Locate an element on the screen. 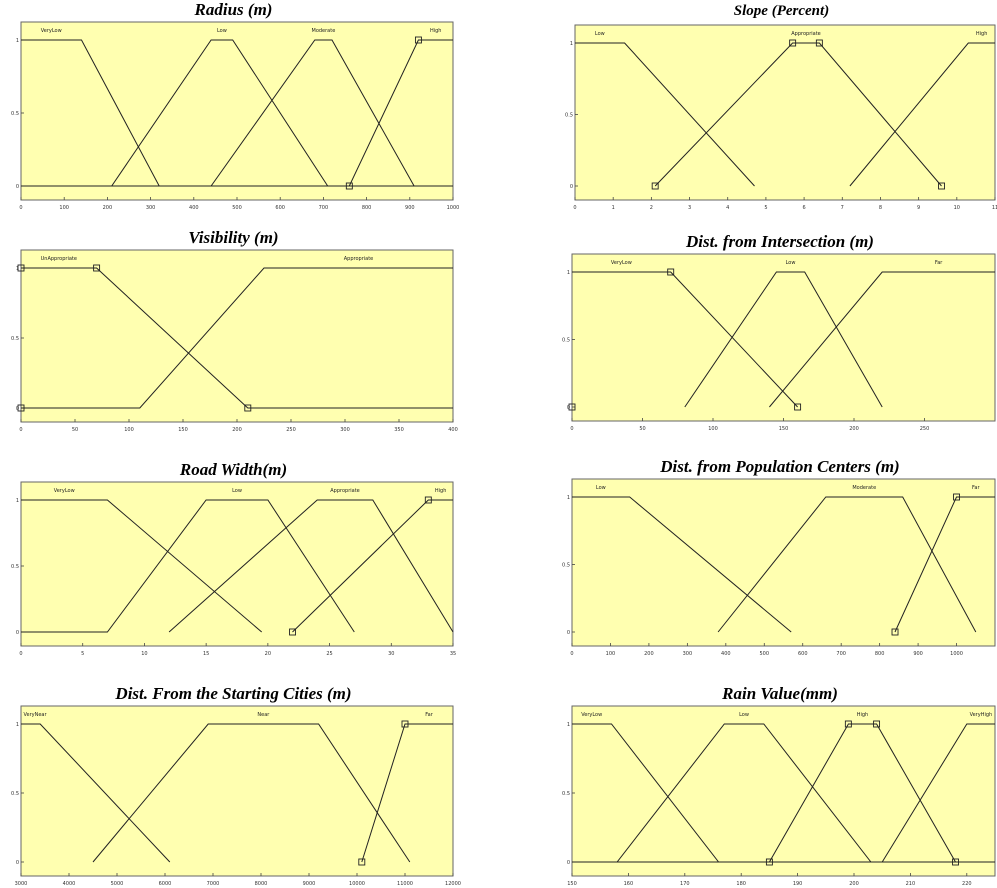  x-tick-label: 8000 is located at coordinates (261, 884).